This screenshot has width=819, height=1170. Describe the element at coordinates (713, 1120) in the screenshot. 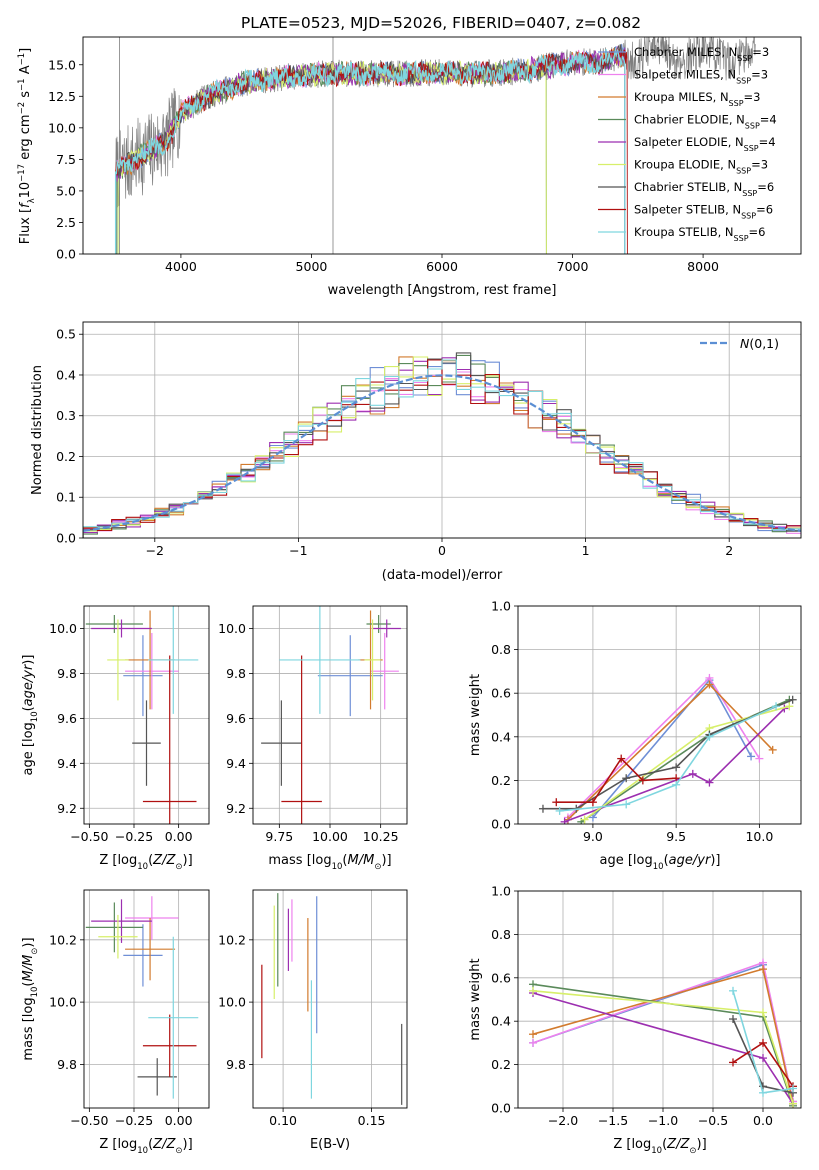

I see `x-tick-label: −0.5` at that location.